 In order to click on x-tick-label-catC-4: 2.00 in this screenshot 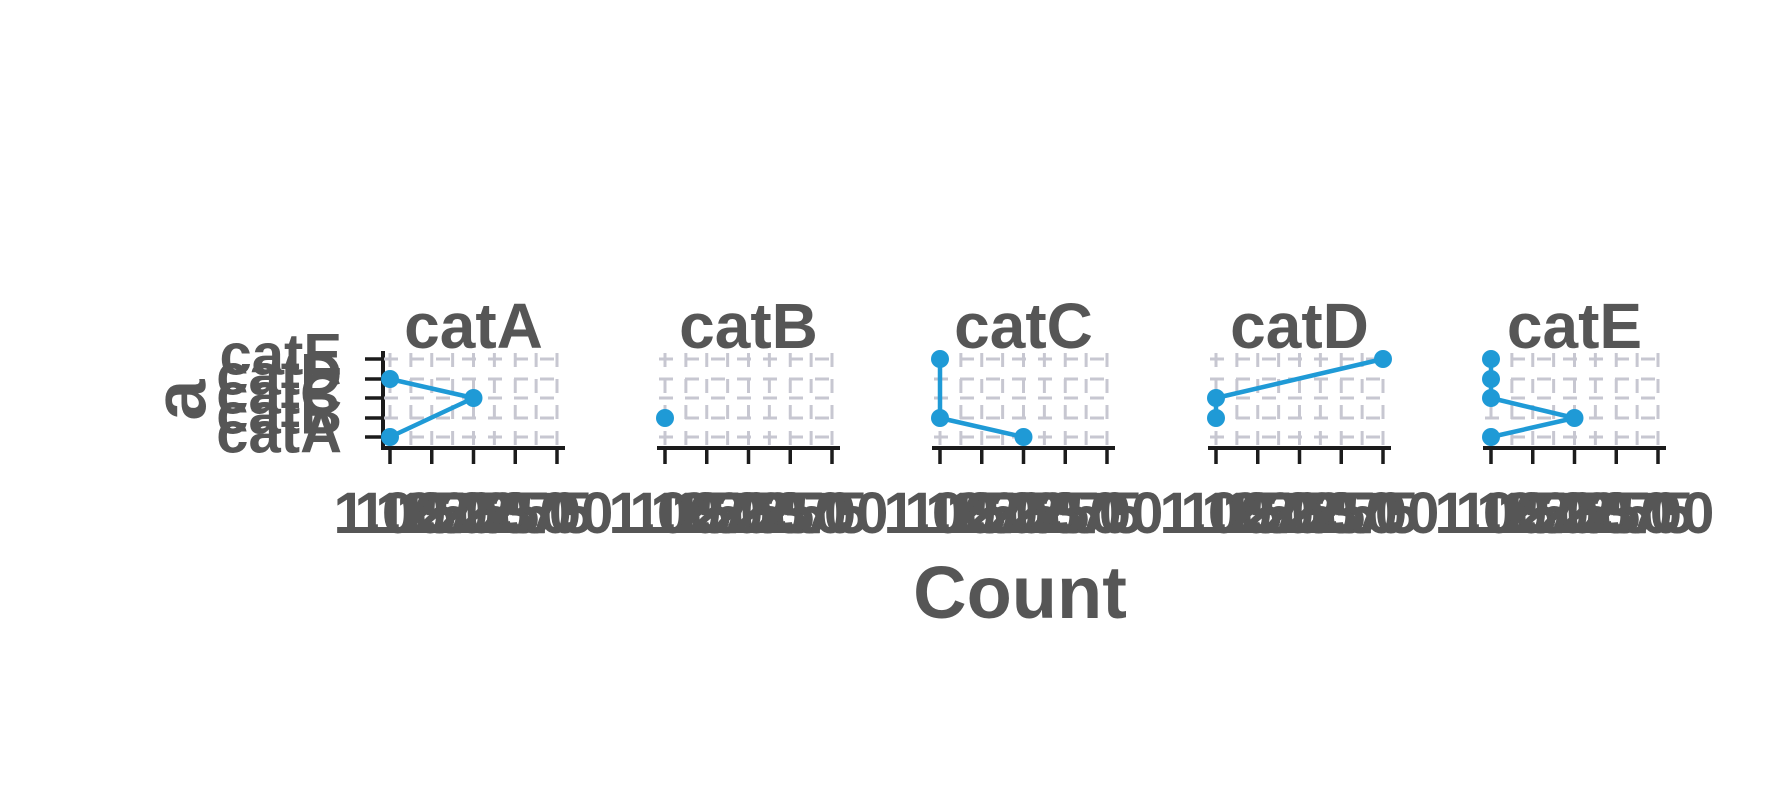, I will do `click(1023, 513)`.